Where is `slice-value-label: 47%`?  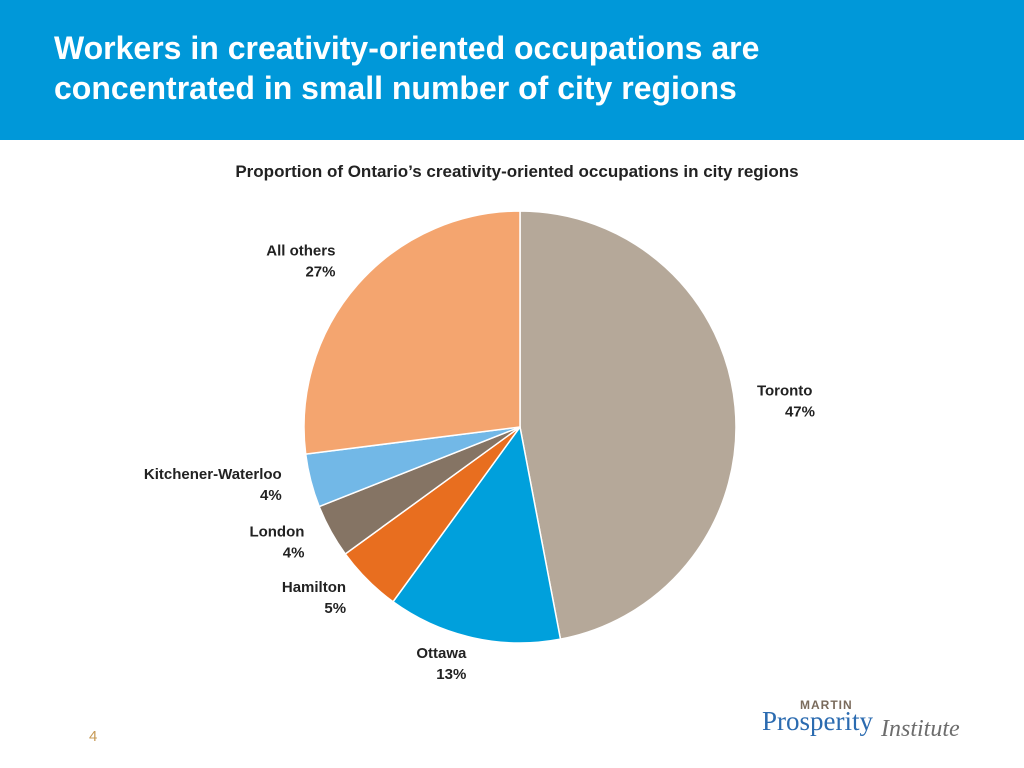
slice-value-label: 47% is located at coordinates (800, 412).